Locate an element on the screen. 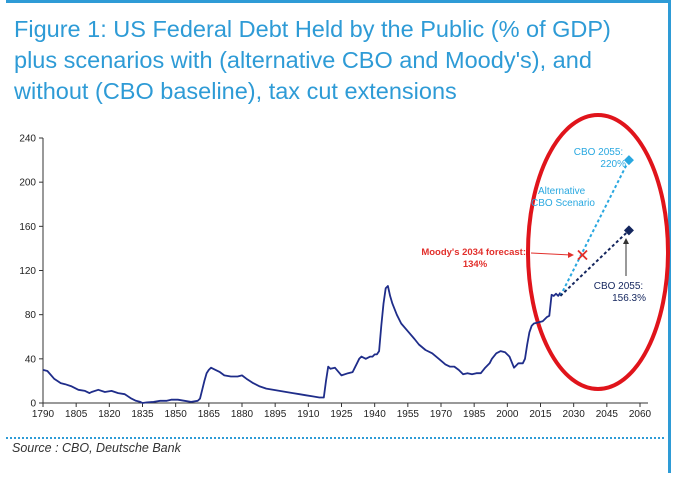 The image size is (680, 478). x-tick-label-1910: 1910 is located at coordinates (308, 414).